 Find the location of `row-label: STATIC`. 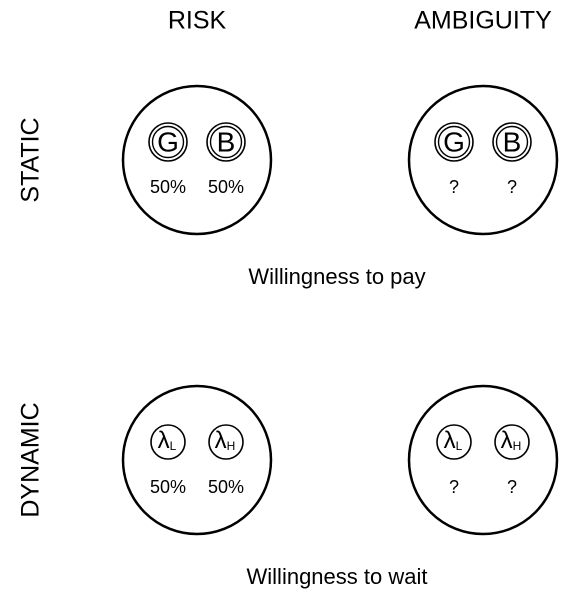

row-label: STATIC is located at coordinates (31, 159).